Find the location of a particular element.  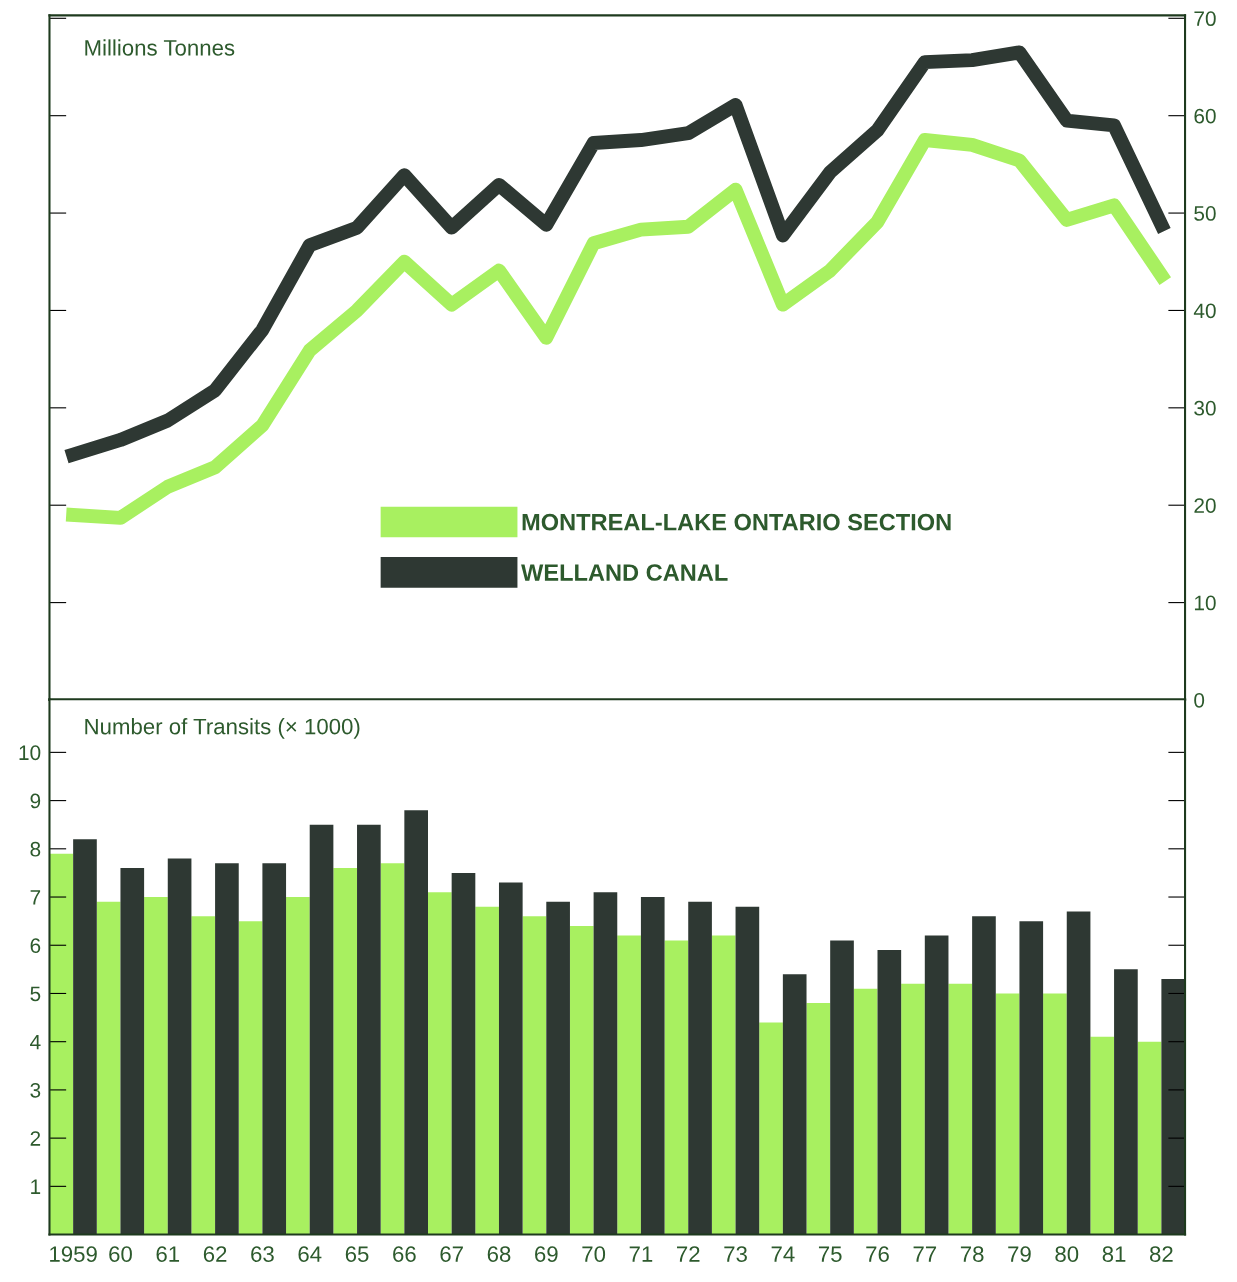

x-tick-label: 74 is located at coordinates (783, 1254).